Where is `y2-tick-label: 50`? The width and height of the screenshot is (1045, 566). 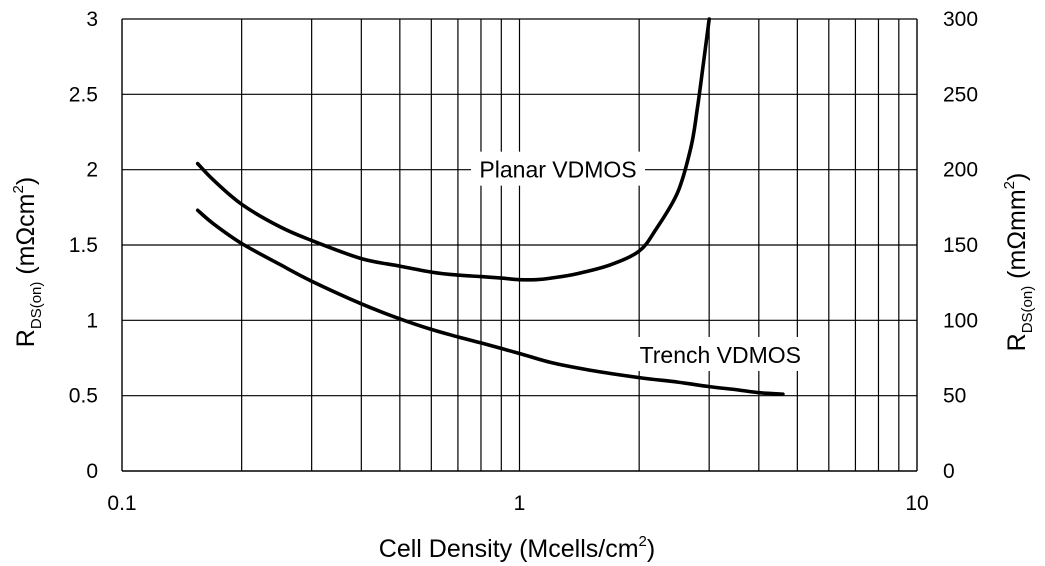 y2-tick-label: 50 is located at coordinates (954, 396).